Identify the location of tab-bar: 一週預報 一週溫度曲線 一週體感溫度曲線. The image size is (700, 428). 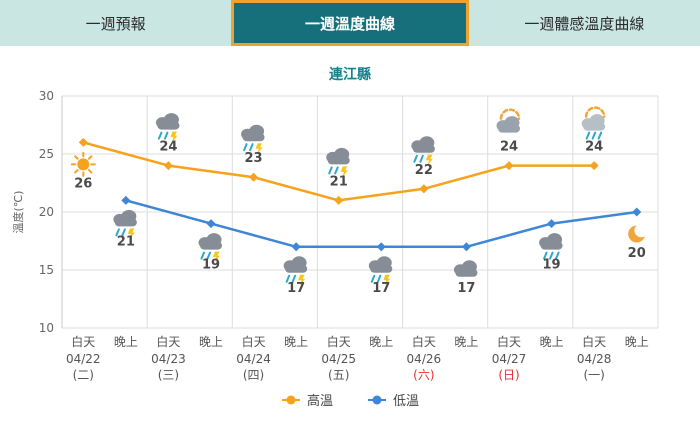
(350, 23).